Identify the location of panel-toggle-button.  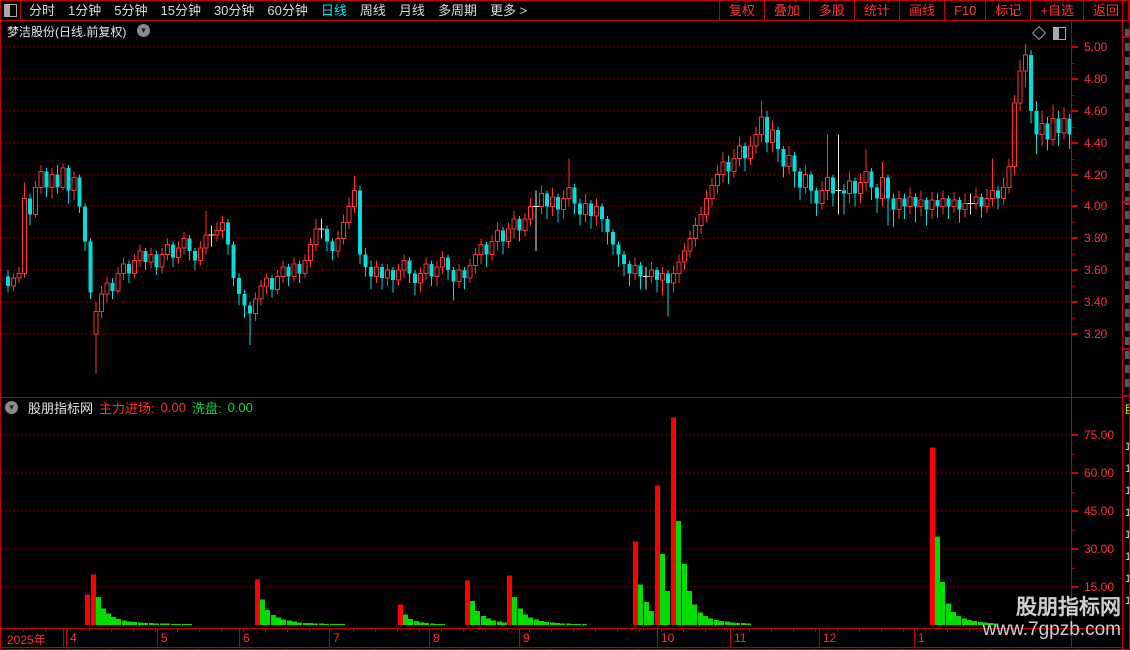
(11, 10).